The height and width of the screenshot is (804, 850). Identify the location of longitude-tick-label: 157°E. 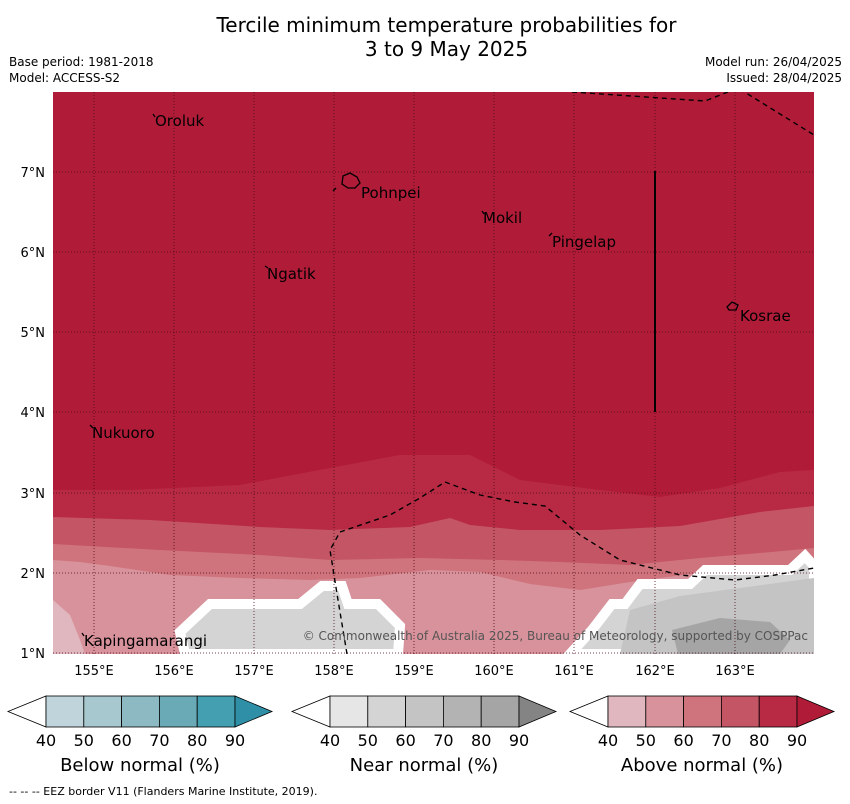
(254, 671).